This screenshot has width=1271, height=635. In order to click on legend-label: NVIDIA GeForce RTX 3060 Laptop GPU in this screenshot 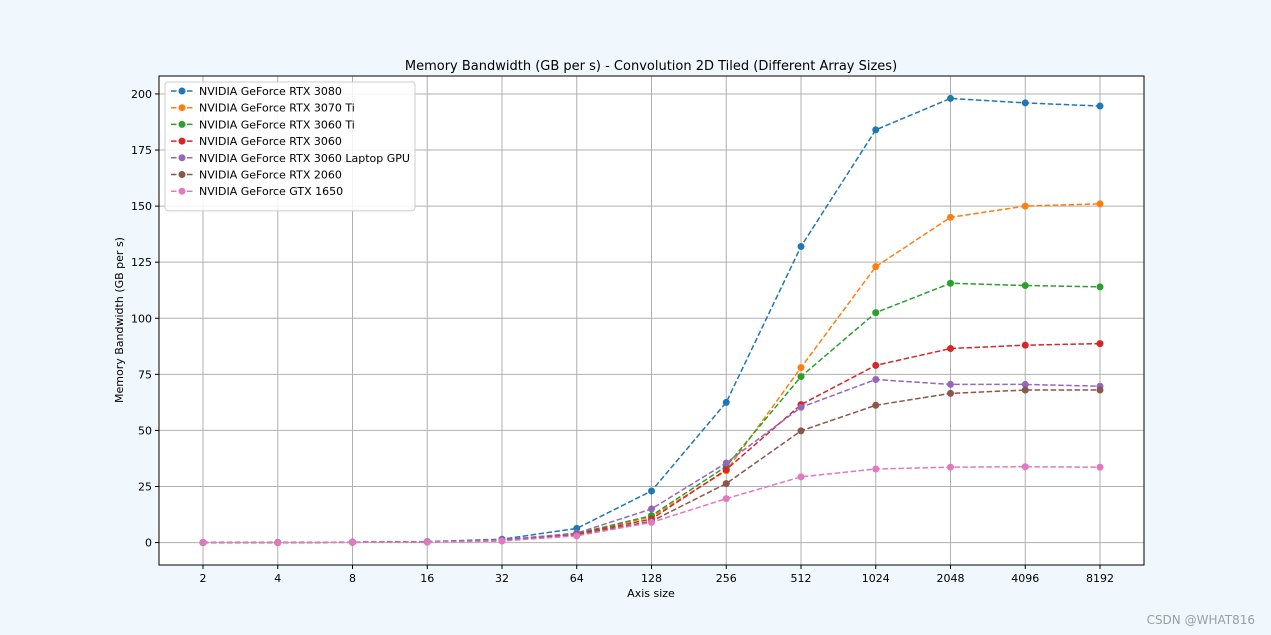, I will do `click(304, 158)`.